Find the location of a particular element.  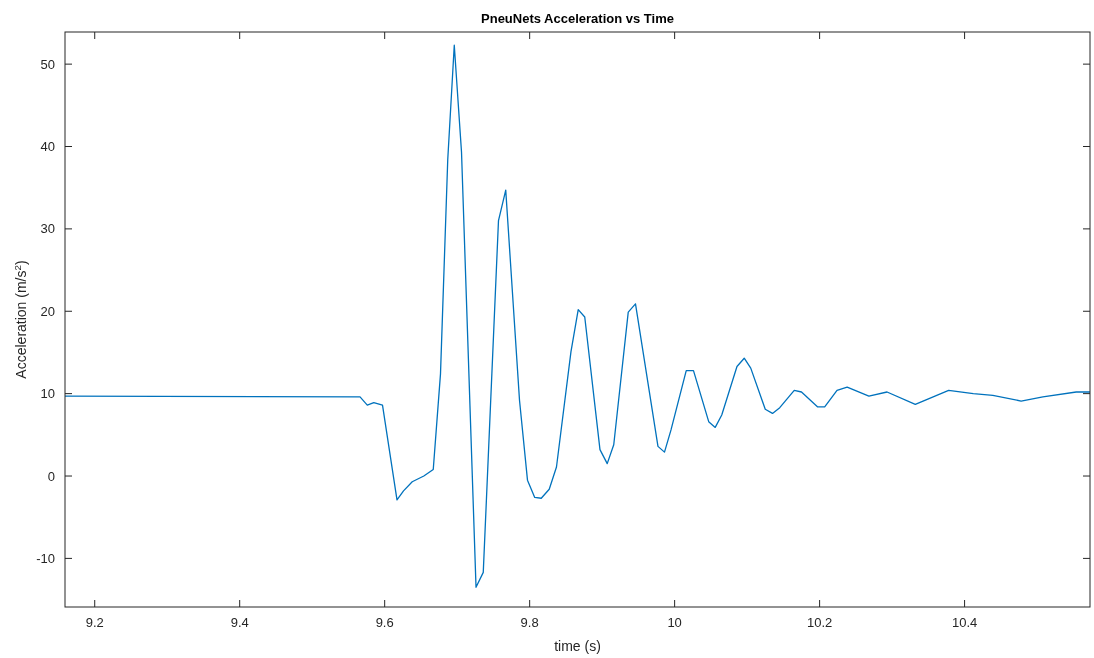

y-tick-label: 20 is located at coordinates (47, 311).